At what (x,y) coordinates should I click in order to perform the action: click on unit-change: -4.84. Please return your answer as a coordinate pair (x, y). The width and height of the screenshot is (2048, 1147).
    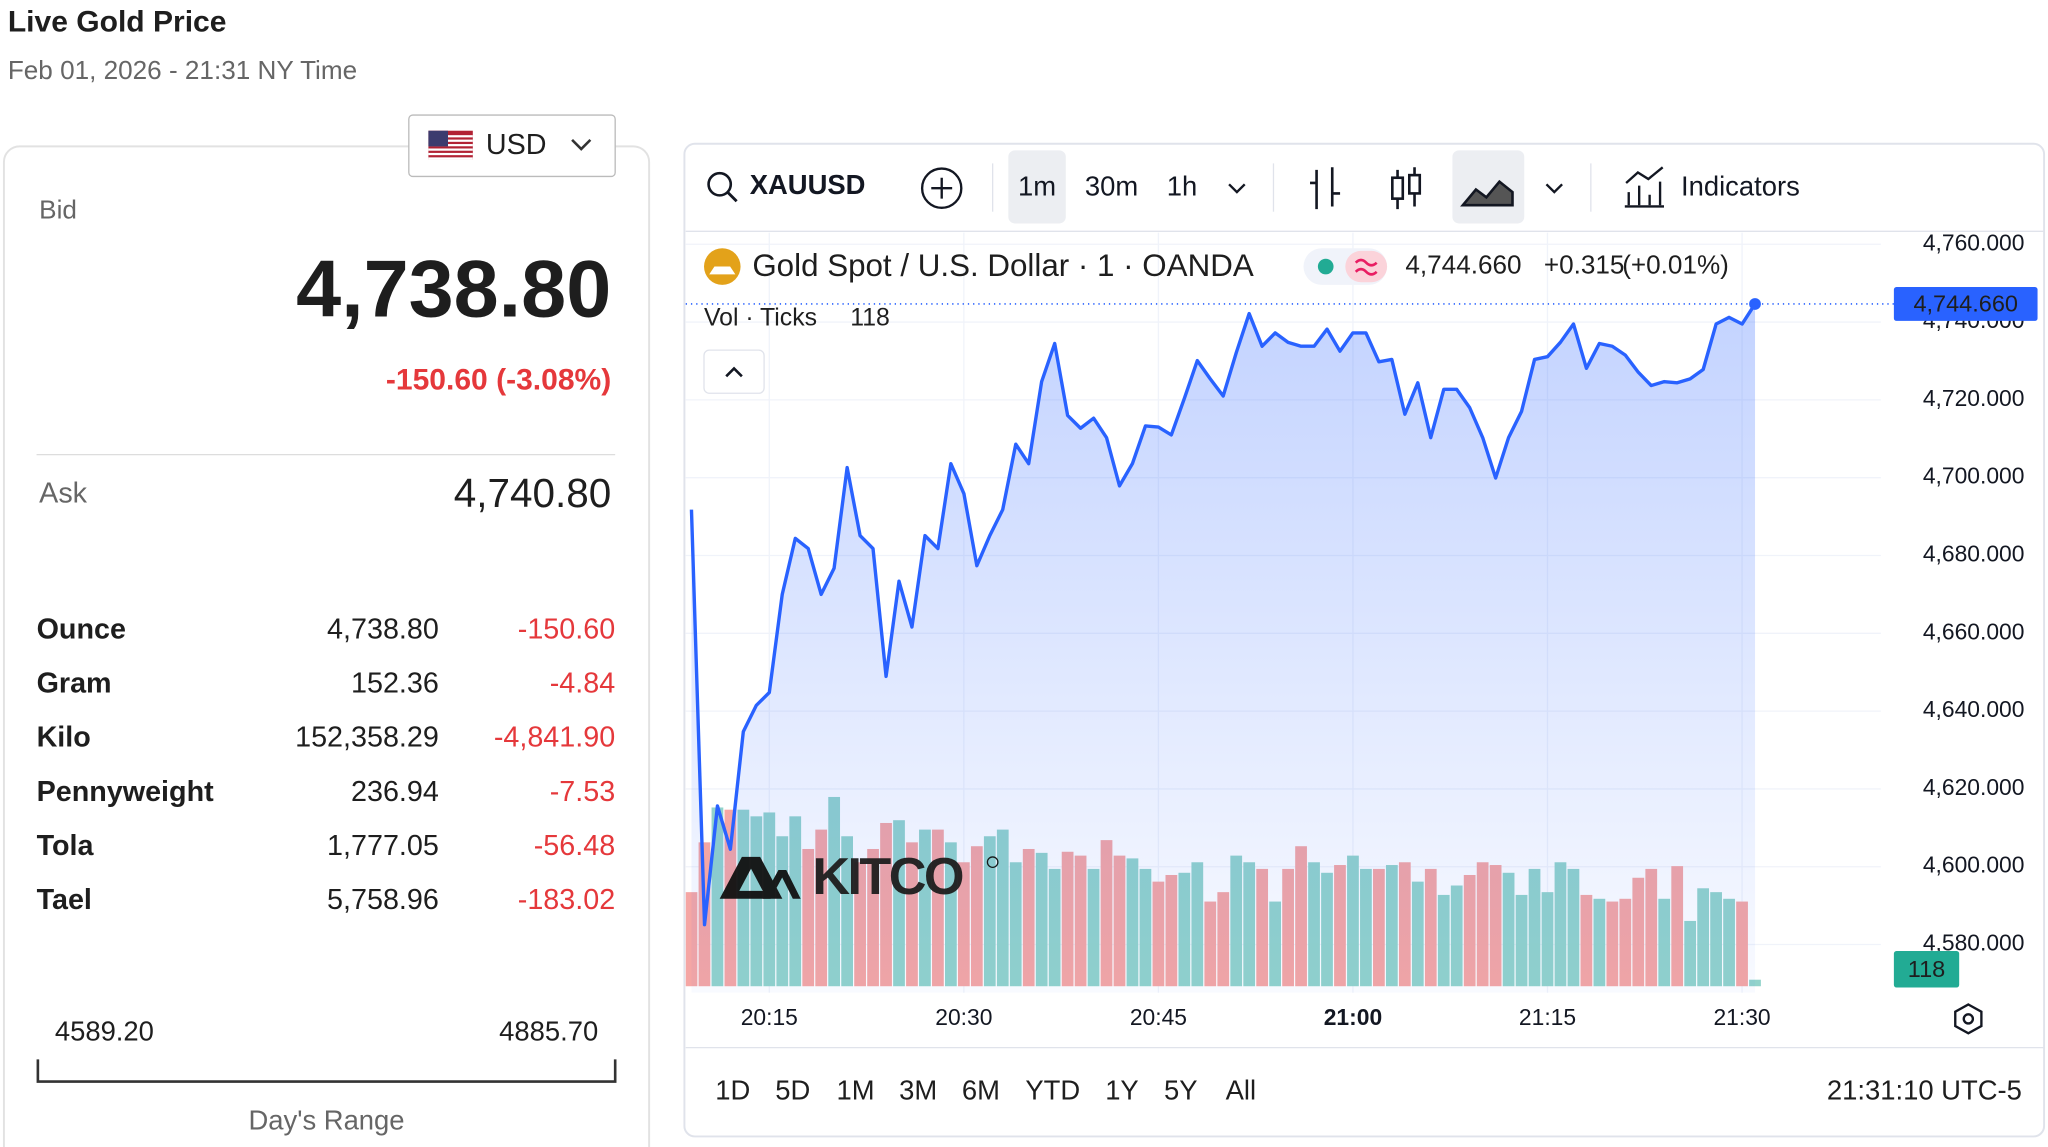
    Looking at the image, I should click on (582, 684).